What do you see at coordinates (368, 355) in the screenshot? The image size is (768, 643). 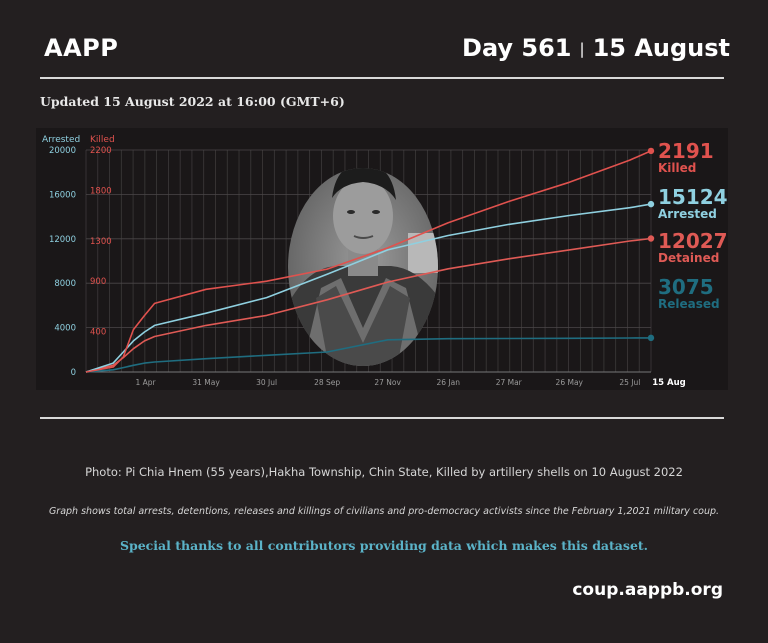 I see `series-line-released` at bounding box center [368, 355].